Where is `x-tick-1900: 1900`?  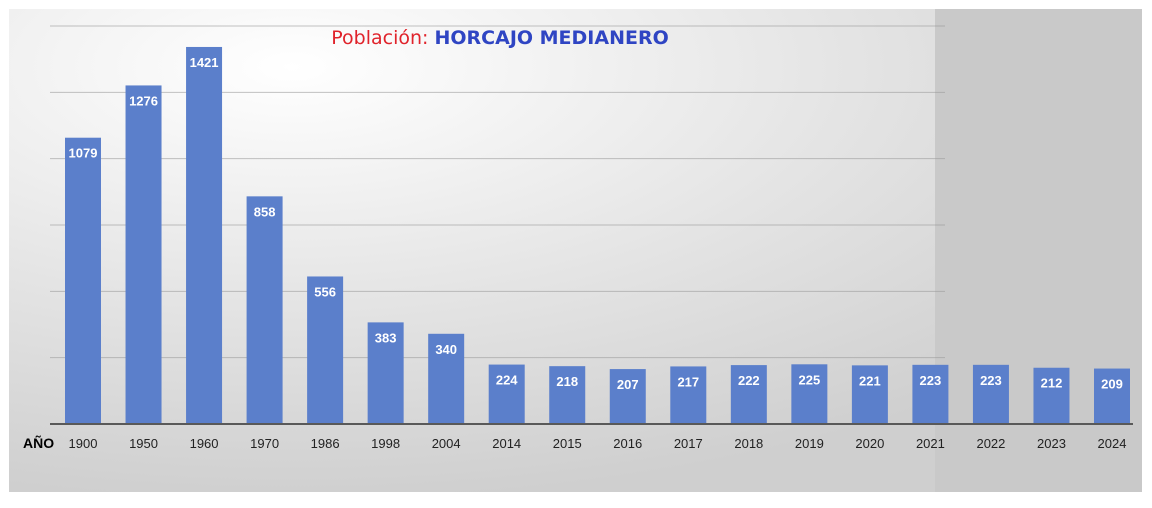
x-tick-1900: 1900 is located at coordinates (83, 443).